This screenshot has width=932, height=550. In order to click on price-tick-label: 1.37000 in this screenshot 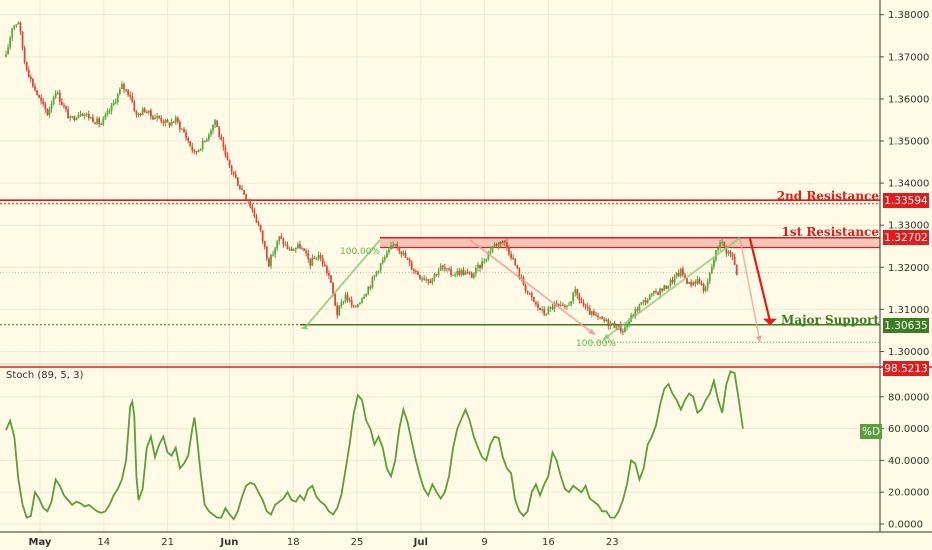, I will do `click(908, 57)`.